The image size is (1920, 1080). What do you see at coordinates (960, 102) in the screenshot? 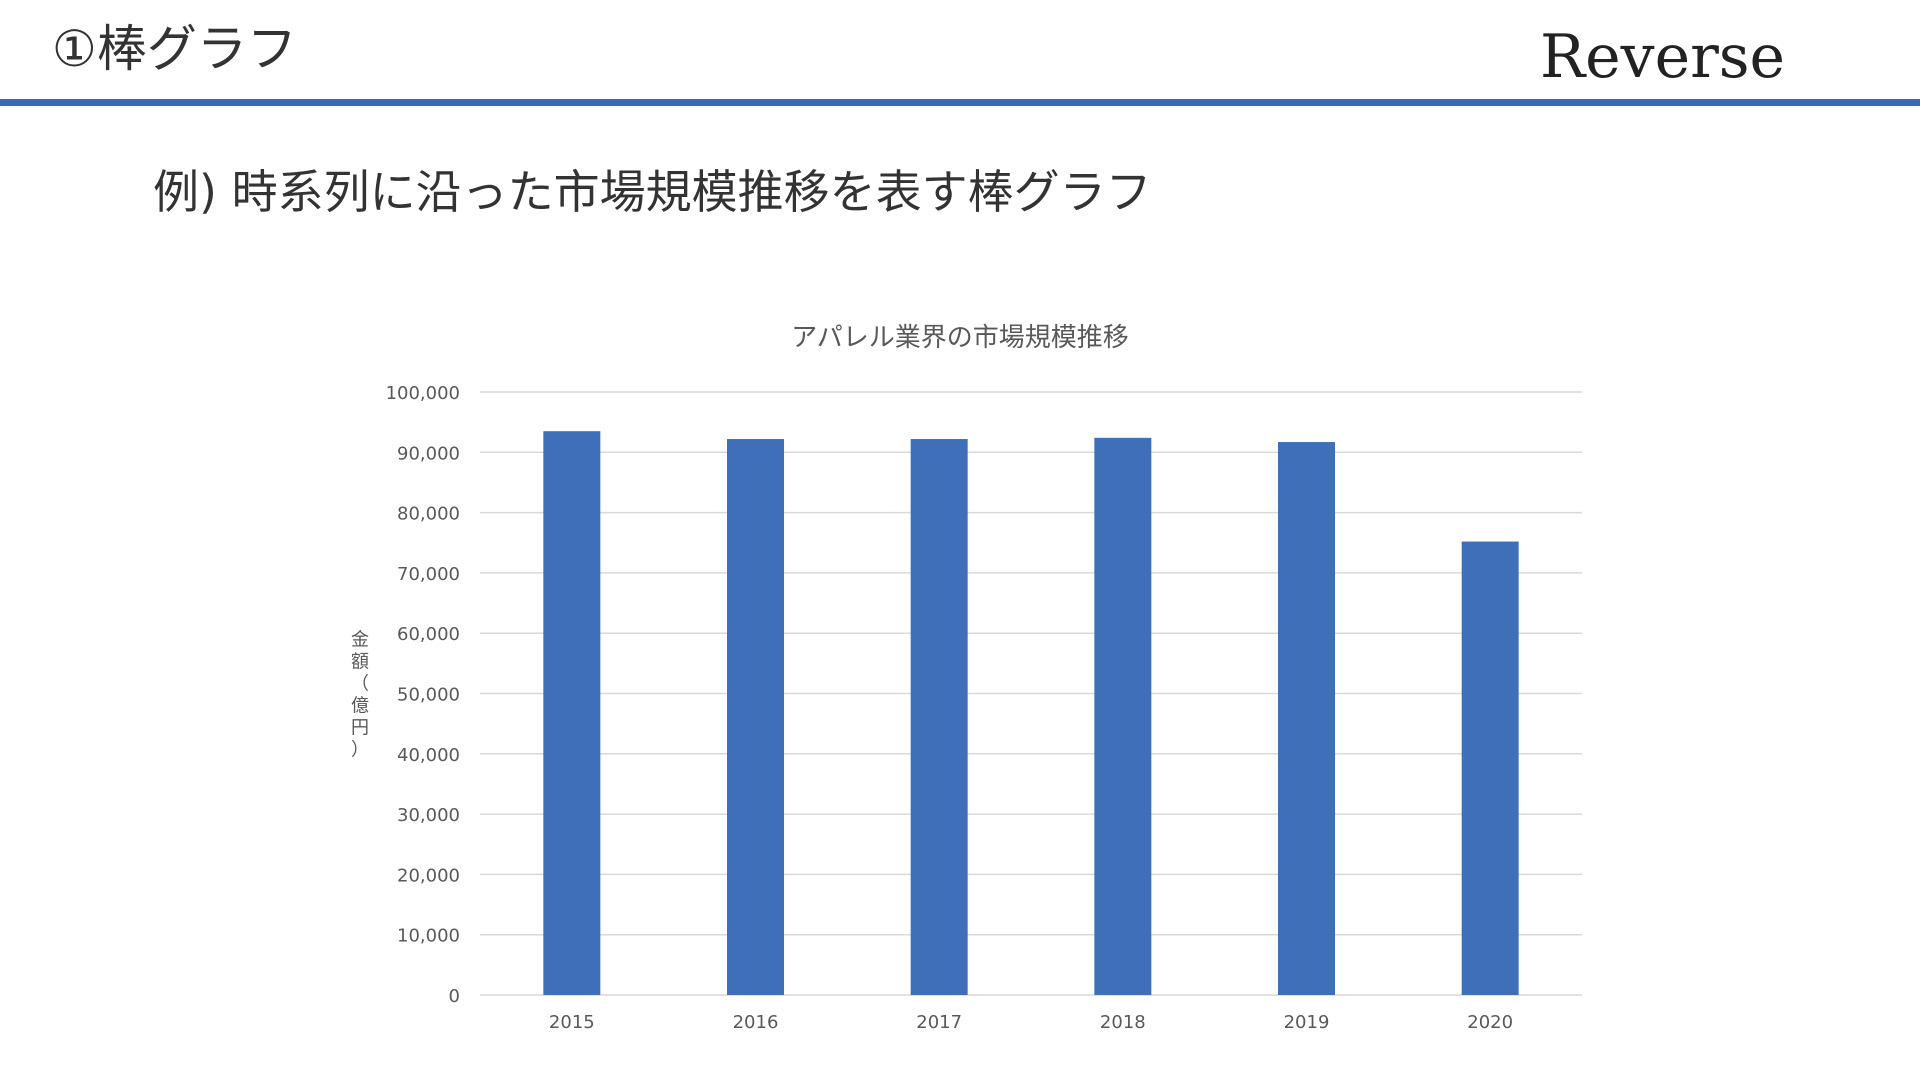
I see `header-divider` at bounding box center [960, 102].